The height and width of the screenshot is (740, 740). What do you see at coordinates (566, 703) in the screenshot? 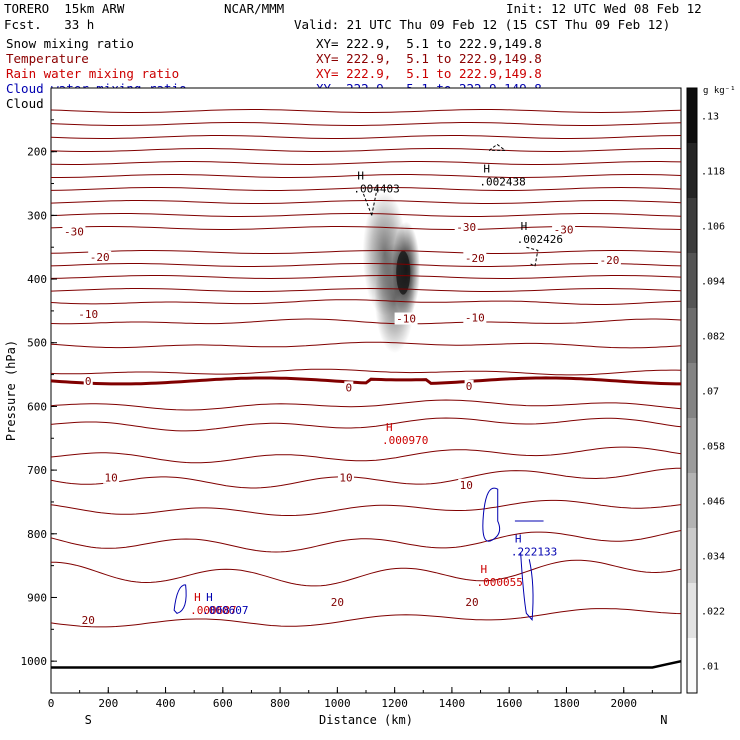
I see `x-tick-label: 1800` at bounding box center [566, 703].